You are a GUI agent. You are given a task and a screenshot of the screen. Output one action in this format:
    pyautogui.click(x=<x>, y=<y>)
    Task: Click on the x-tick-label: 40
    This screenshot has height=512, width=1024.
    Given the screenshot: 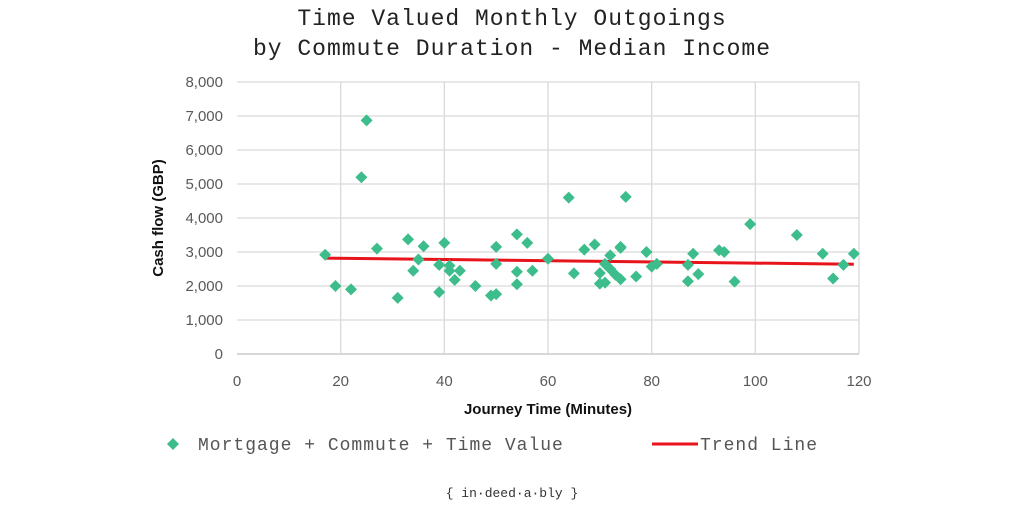 What is the action you would take?
    pyautogui.click(x=444, y=381)
    